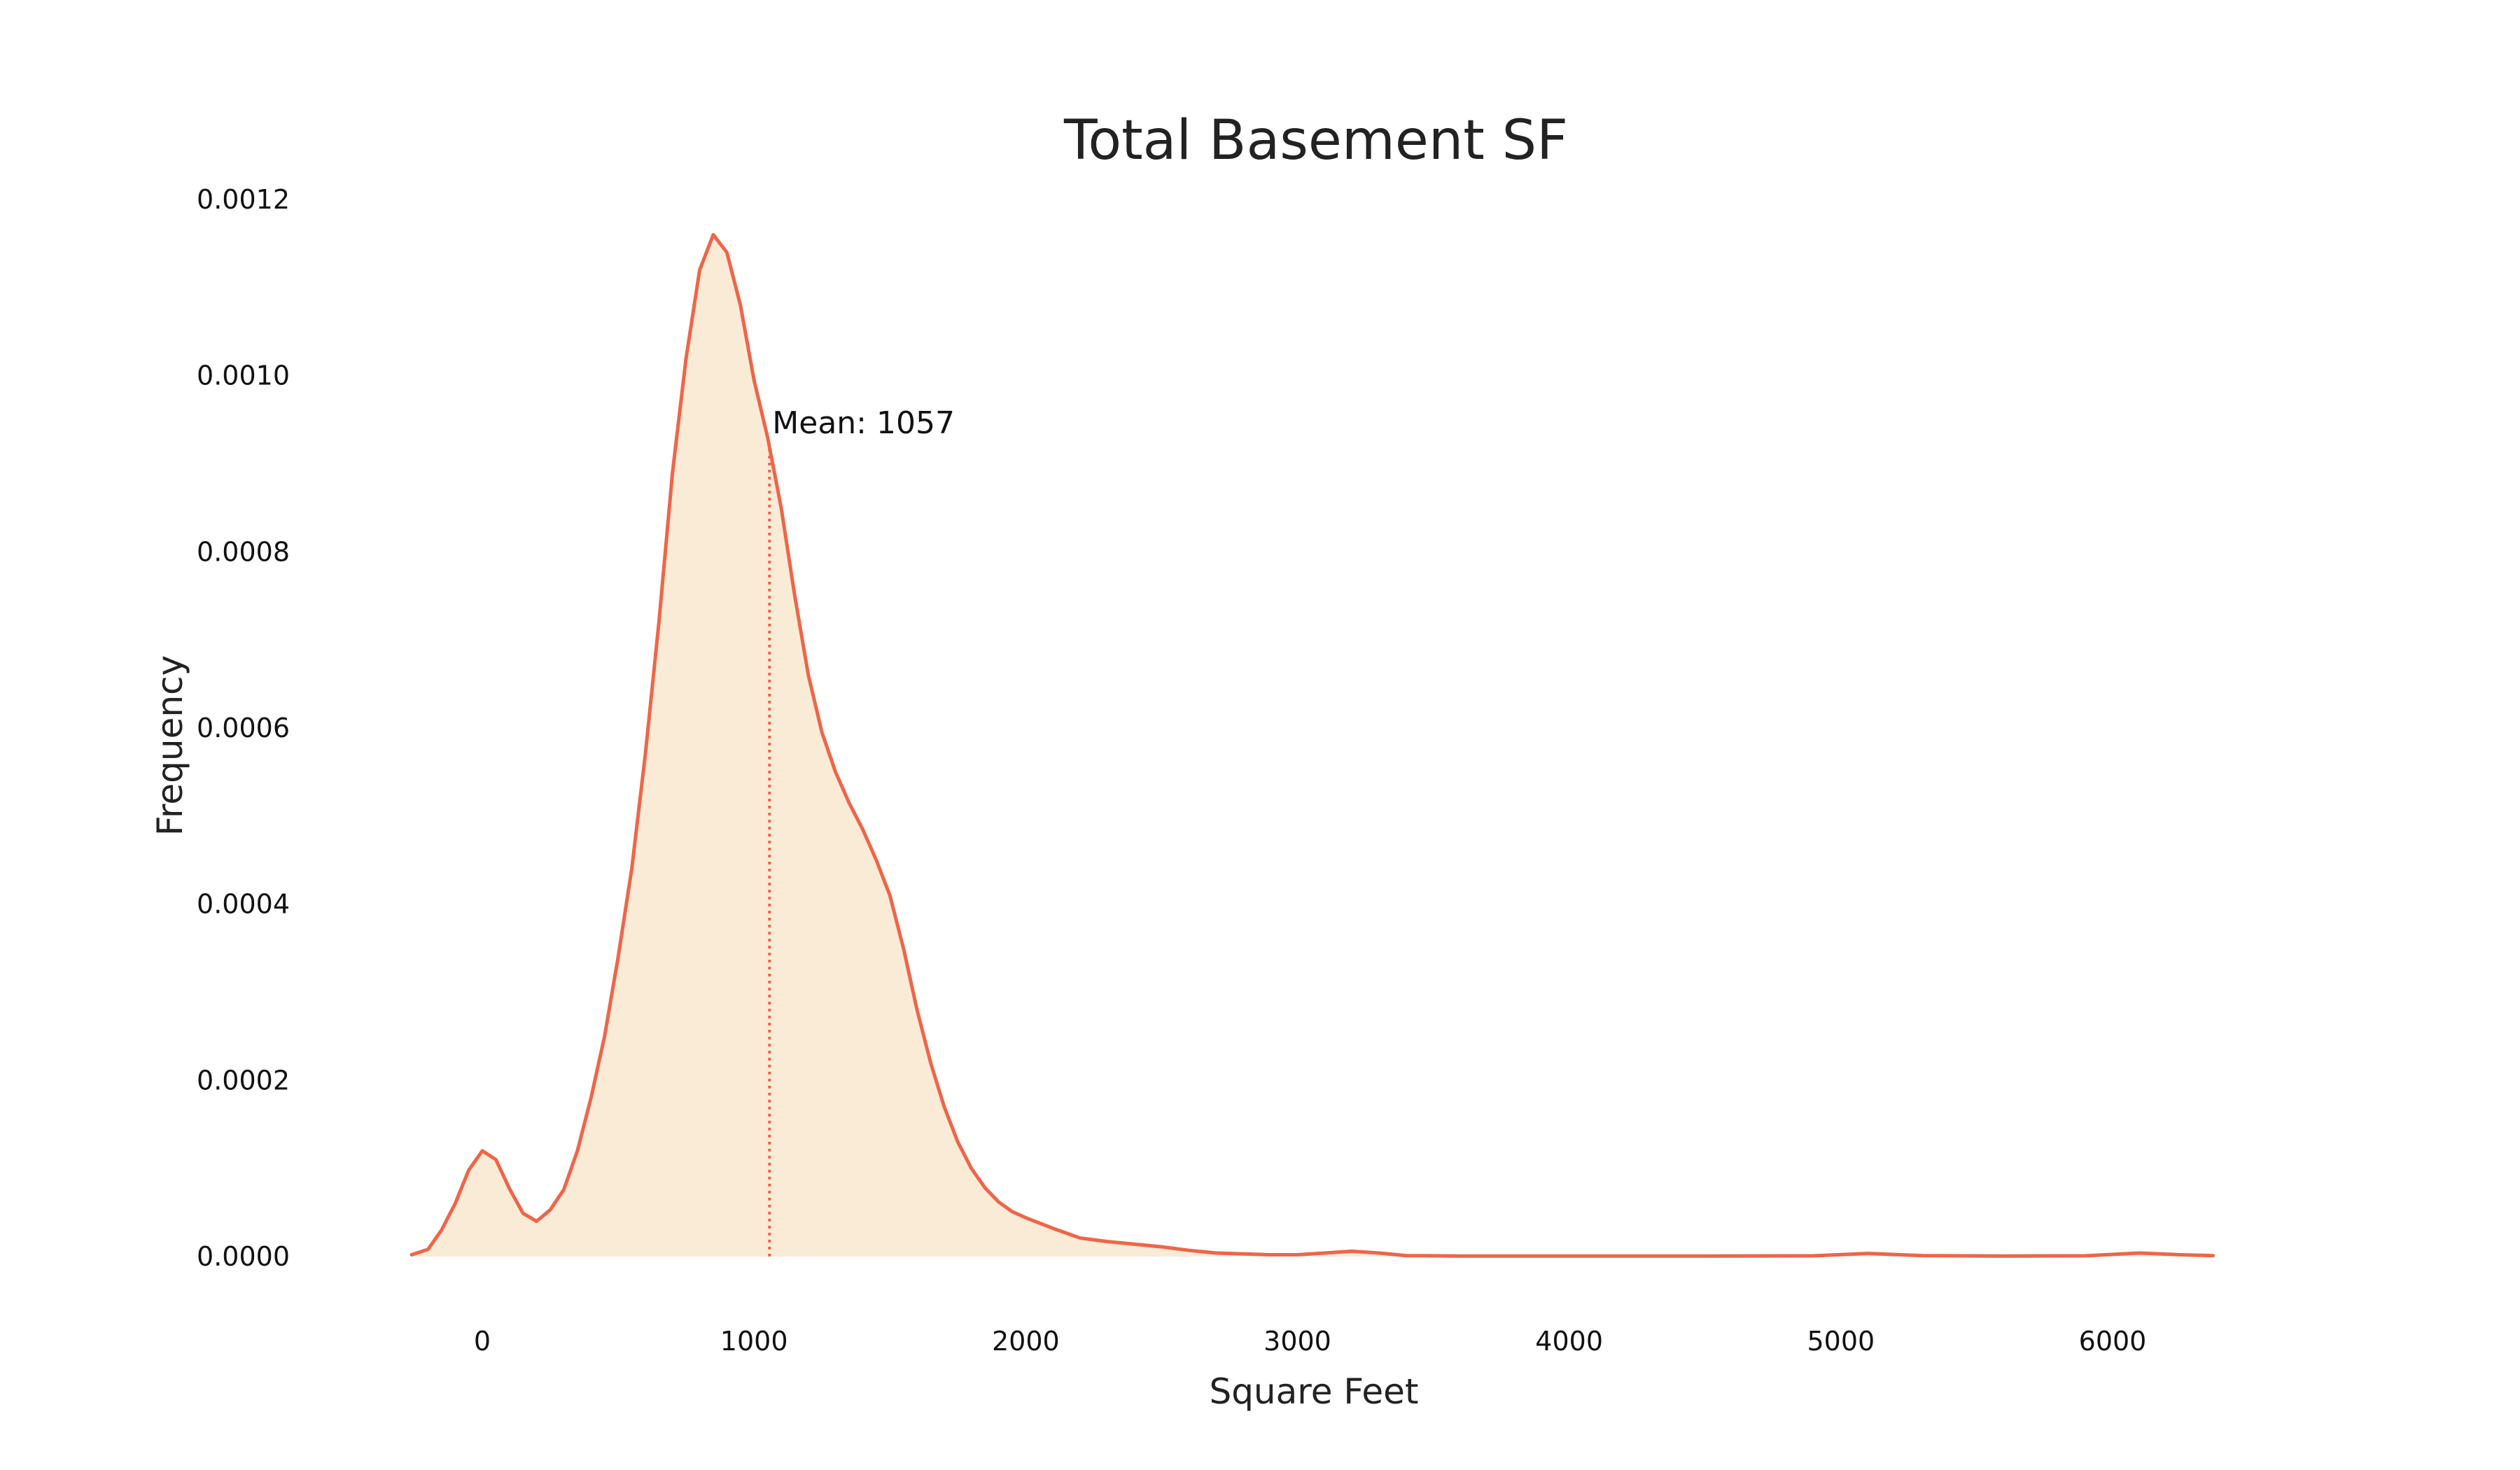  I want to click on y-tick-label: 0.0012, so click(243, 199).